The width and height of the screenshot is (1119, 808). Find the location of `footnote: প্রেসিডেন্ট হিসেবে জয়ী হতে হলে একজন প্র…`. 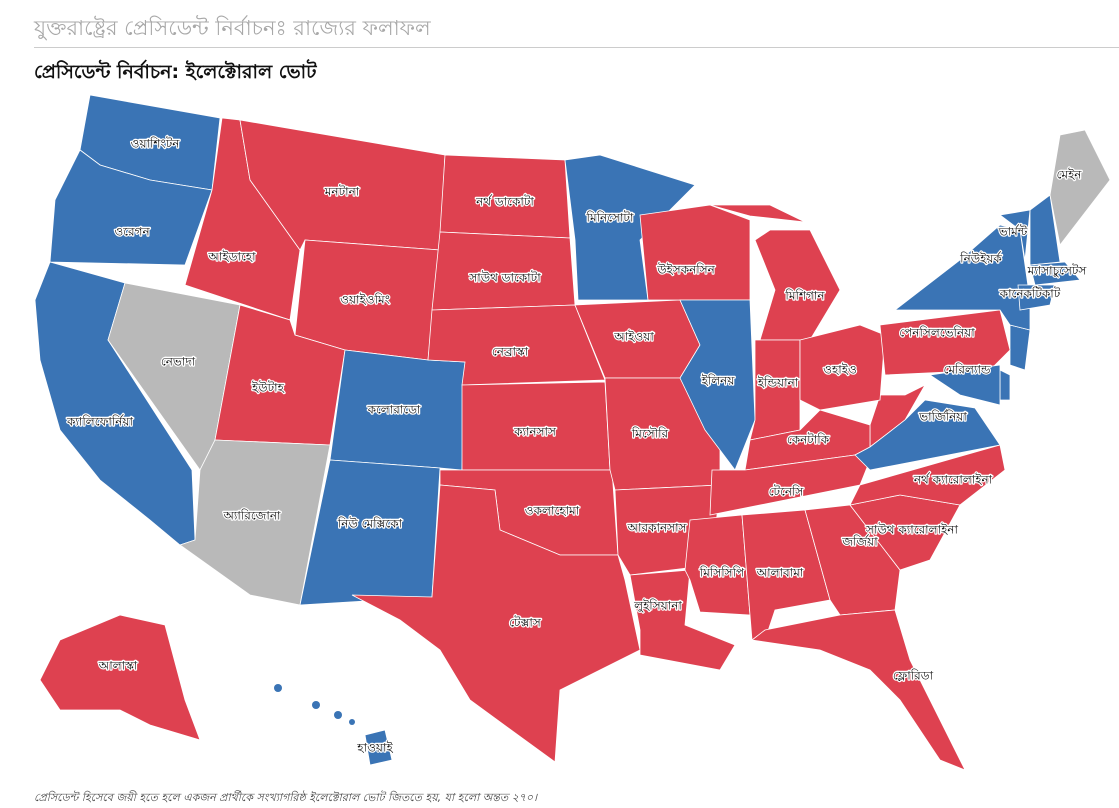

footnote: প্রেসিডেন্ট হিসেবে জয়ী হতে হলে একজন প্র… is located at coordinates (286, 797).